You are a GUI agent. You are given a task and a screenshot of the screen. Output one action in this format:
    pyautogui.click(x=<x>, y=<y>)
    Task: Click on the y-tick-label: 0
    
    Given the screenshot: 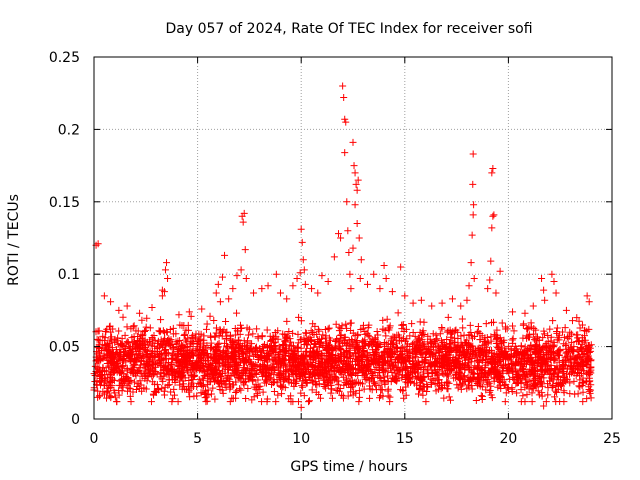 What is the action you would take?
    pyautogui.click(x=75, y=420)
    